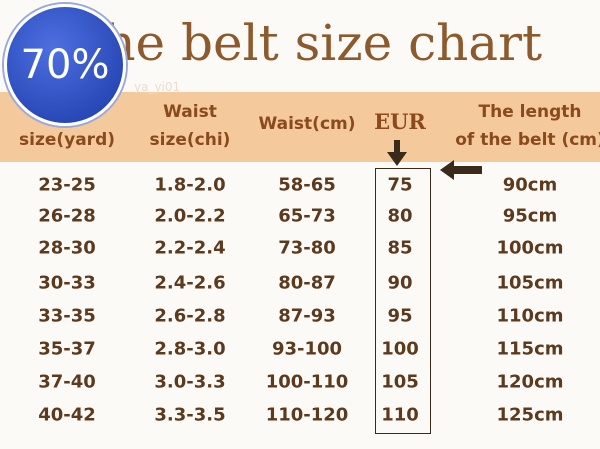  I want to click on table-cell: 100-110, so click(307, 382).